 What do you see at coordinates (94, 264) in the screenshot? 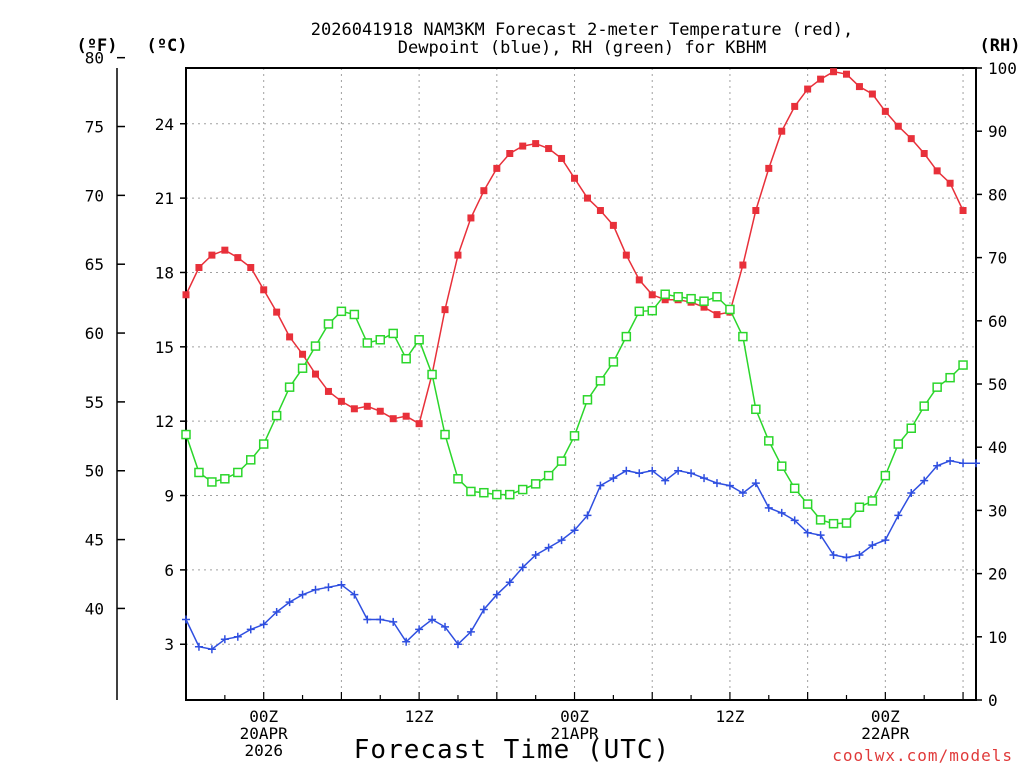
I see `fahrenheit-tick-label: 65` at bounding box center [94, 264].